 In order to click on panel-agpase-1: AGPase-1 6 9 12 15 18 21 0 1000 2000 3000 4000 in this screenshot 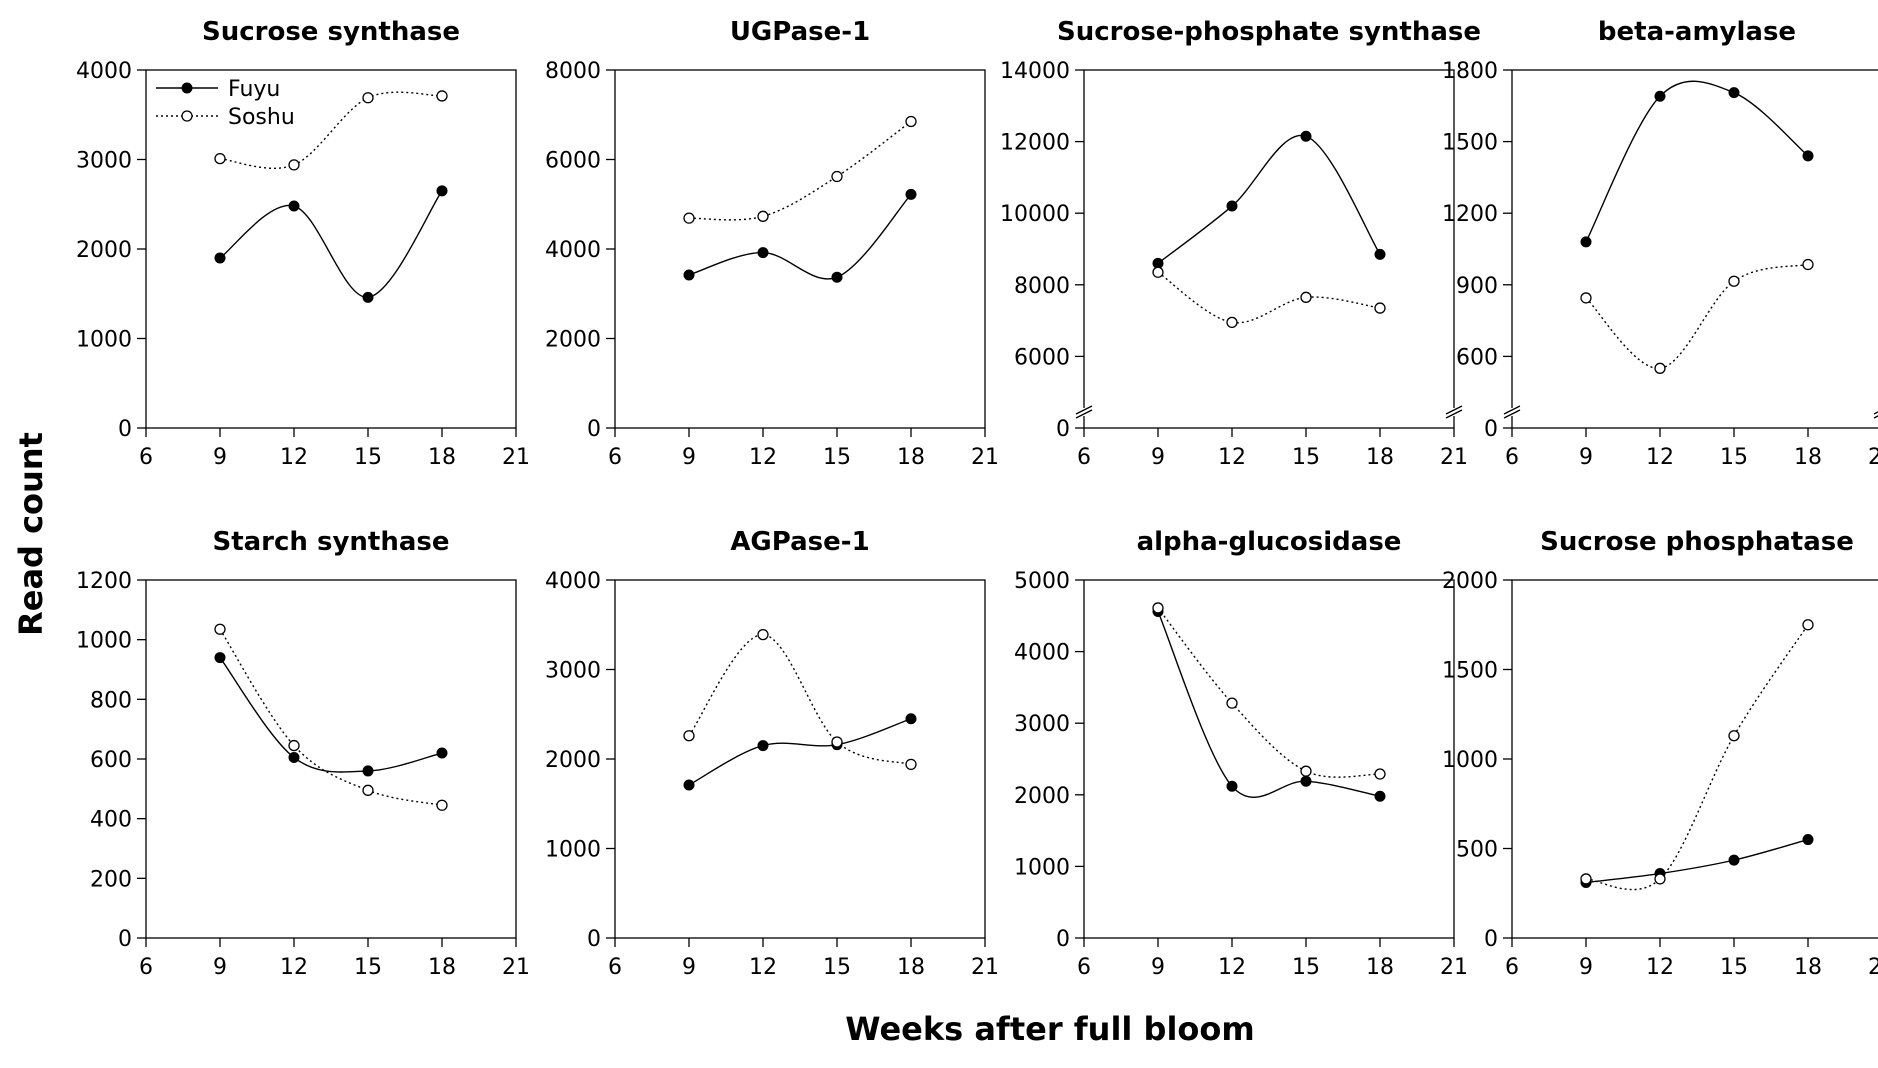, I will do `click(772, 753)`.